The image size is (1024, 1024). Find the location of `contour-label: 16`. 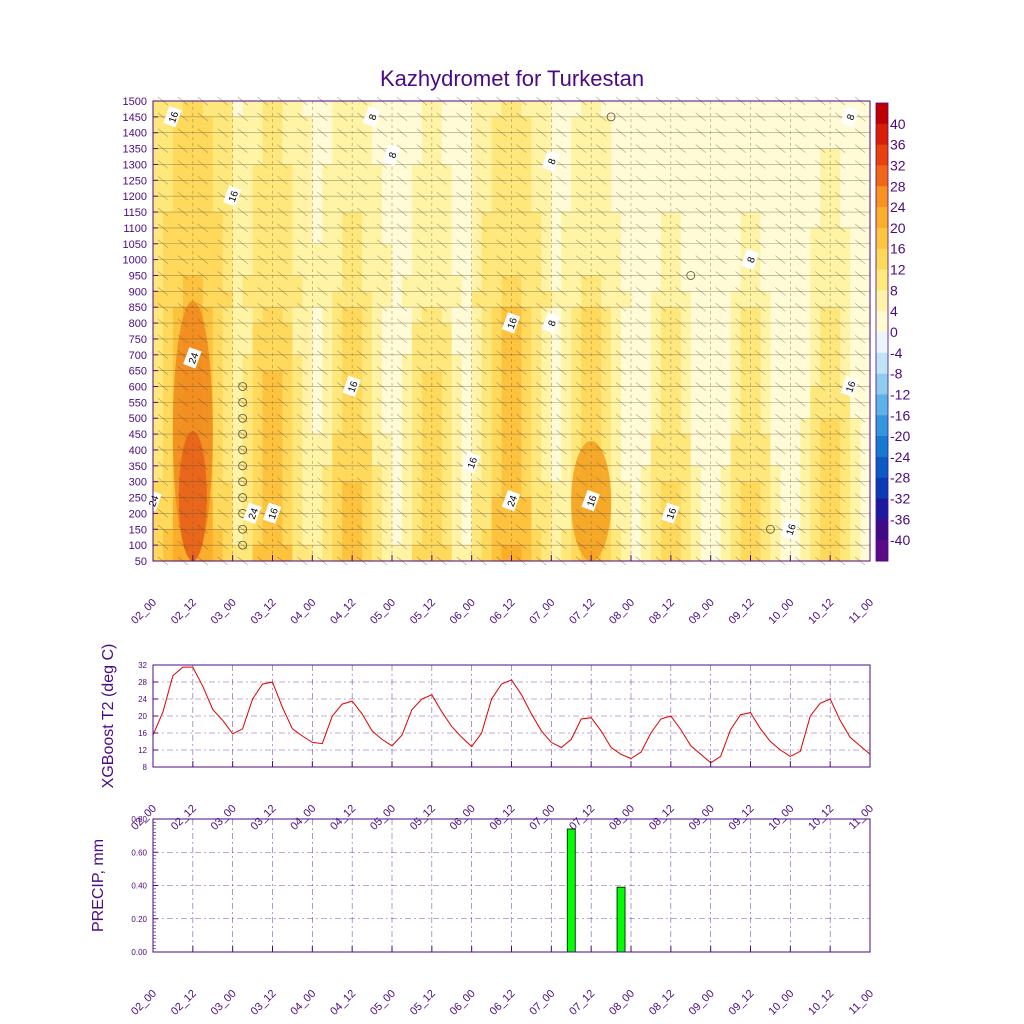

contour-label: 16 is located at coordinates (351, 386).